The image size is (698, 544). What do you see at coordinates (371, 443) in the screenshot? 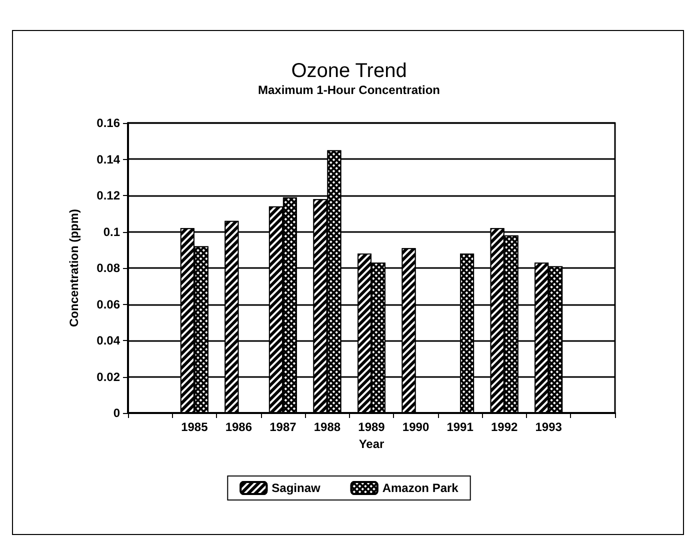
I see `x-axis-title: Year` at bounding box center [371, 443].